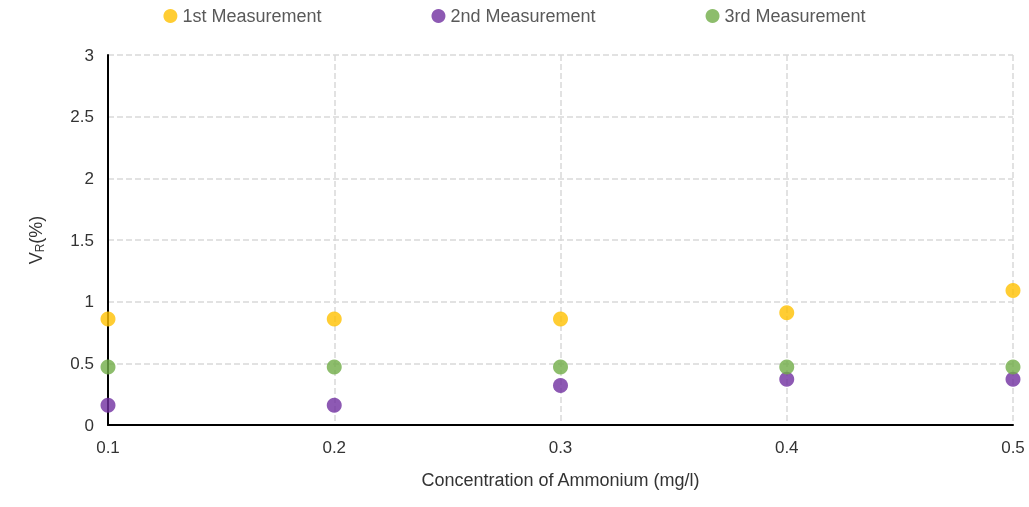  What do you see at coordinates (89, 178) in the screenshot?
I see `y-tick-label: 2` at bounding box center [89, 178].